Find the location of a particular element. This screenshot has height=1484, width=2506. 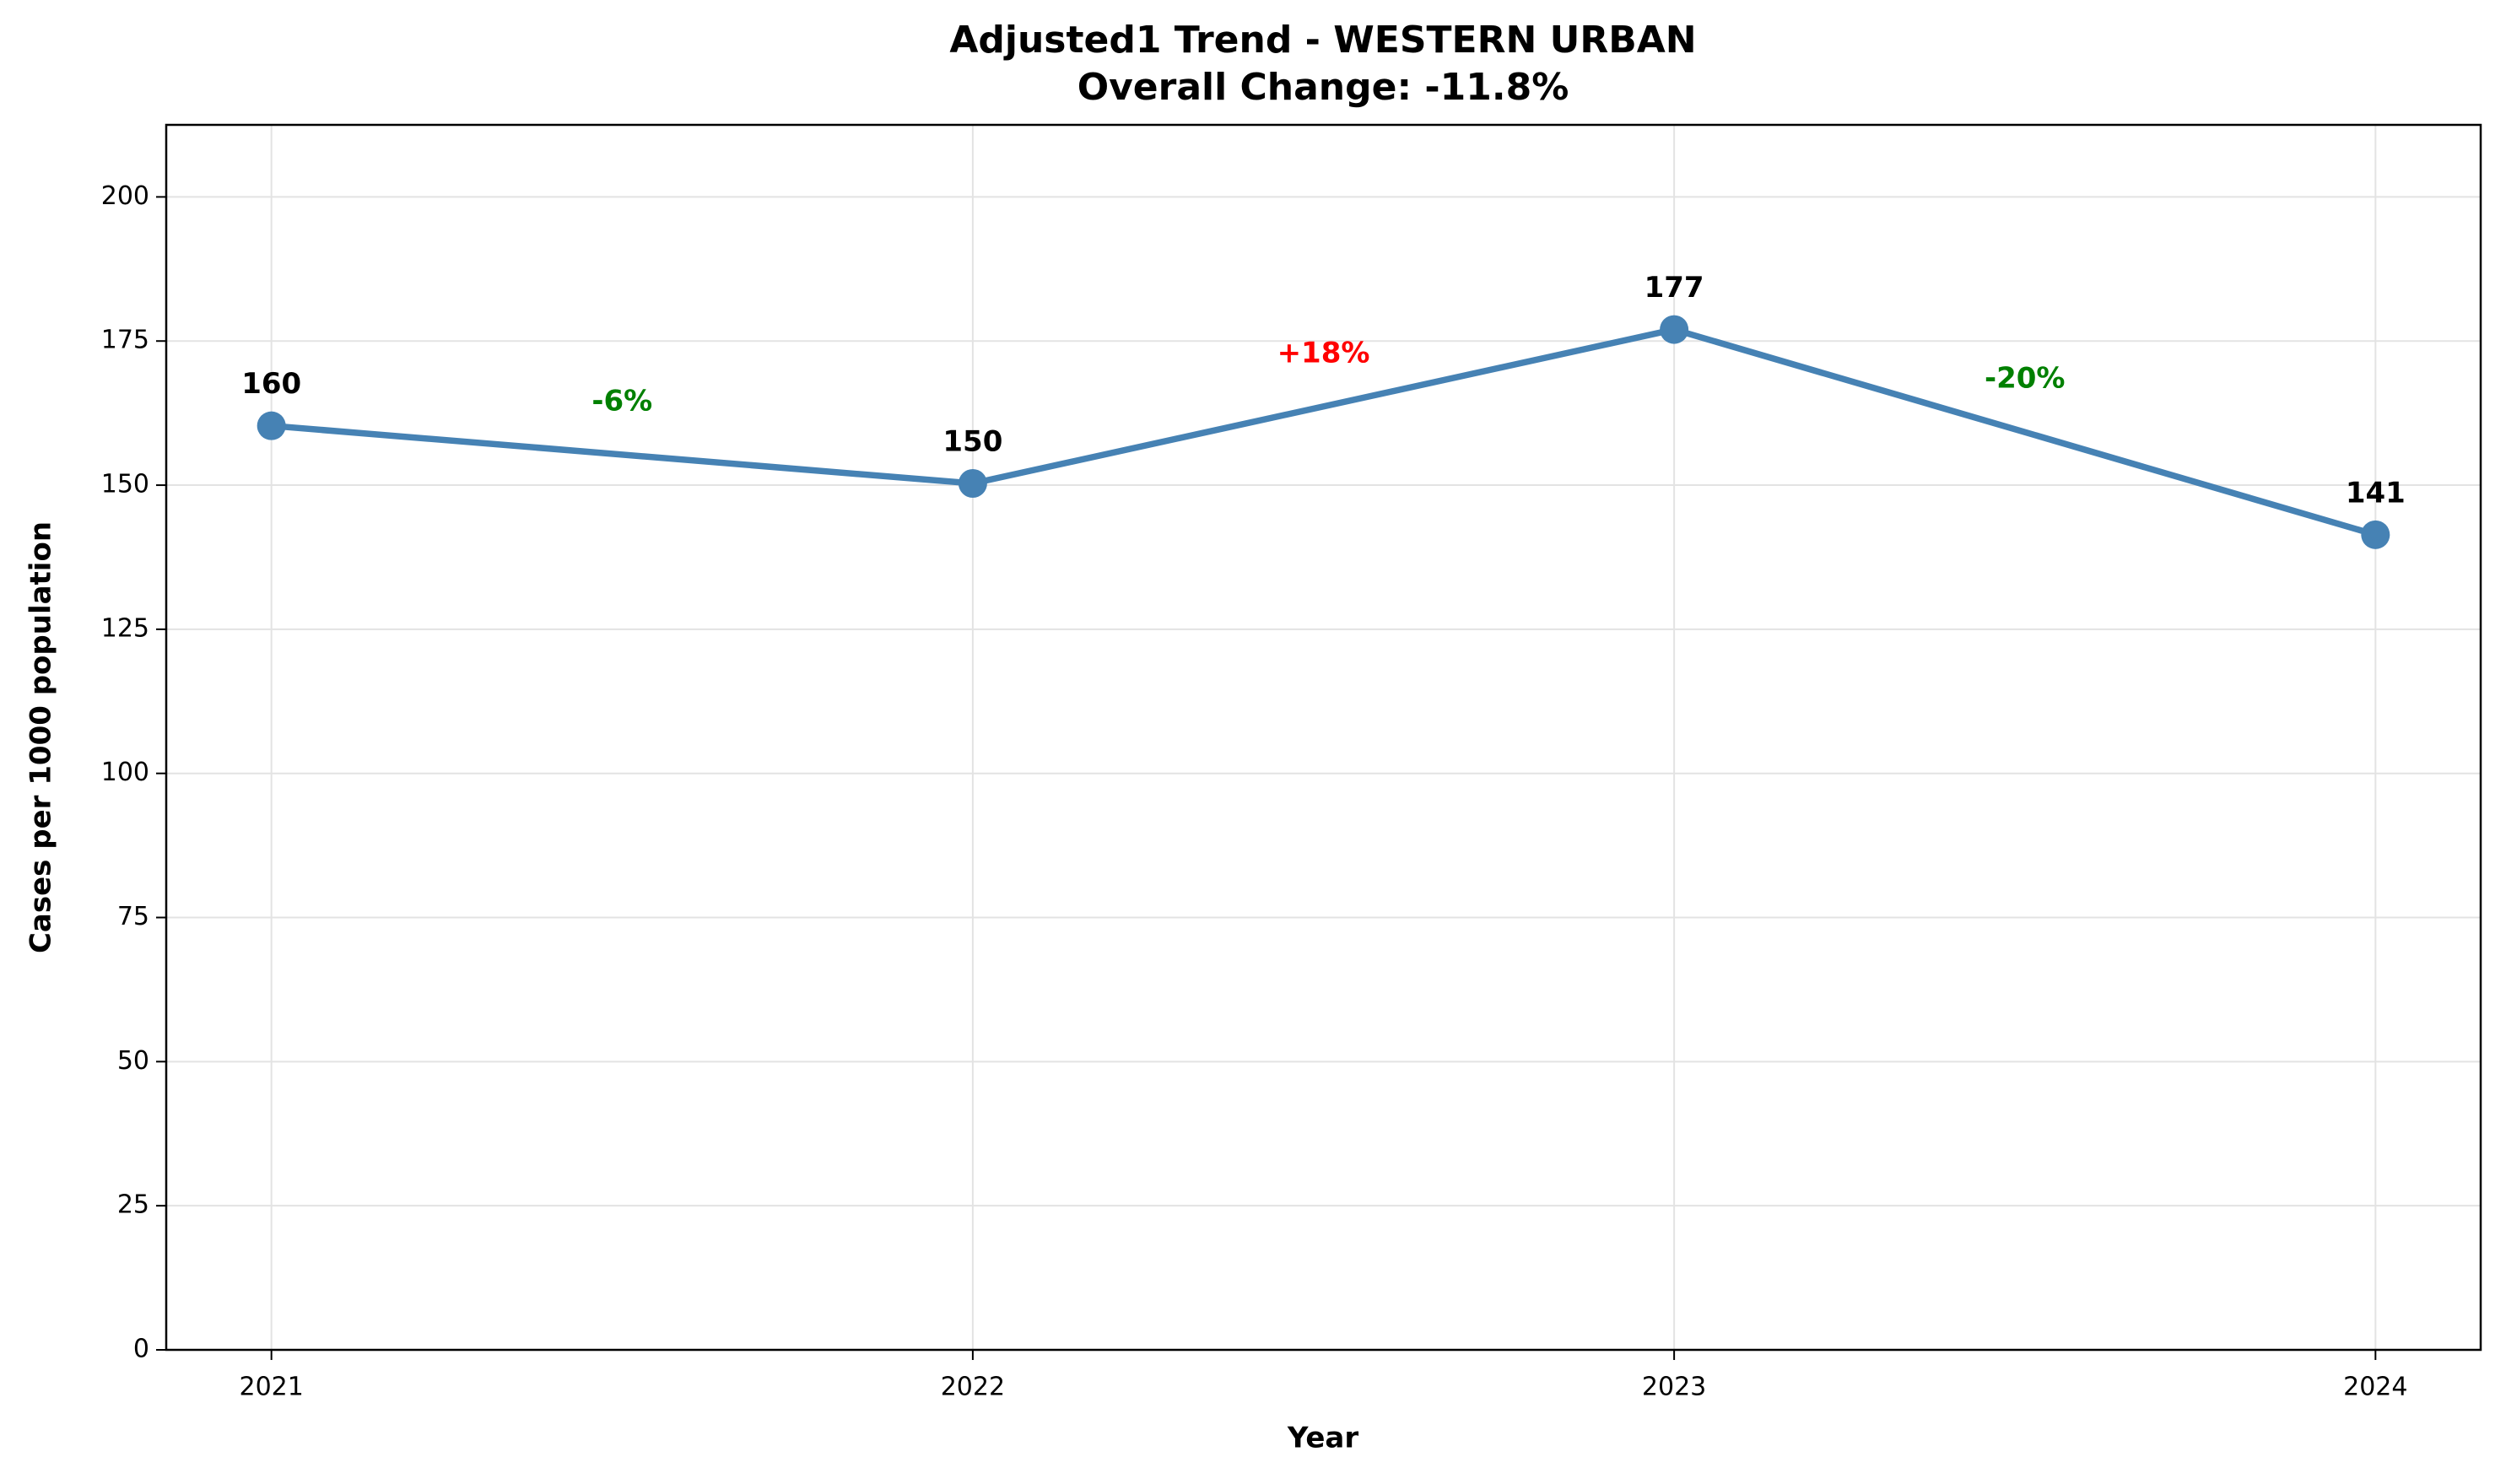

y-tick-label: 100 is located at coordinates (125, 772).